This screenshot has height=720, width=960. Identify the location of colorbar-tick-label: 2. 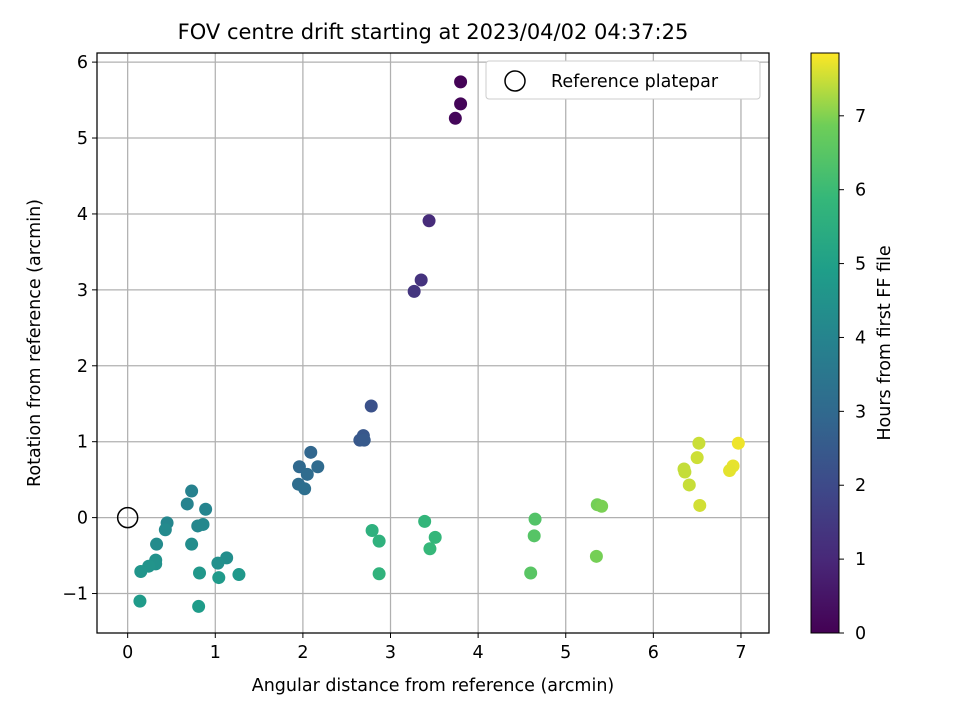
(860, 486).